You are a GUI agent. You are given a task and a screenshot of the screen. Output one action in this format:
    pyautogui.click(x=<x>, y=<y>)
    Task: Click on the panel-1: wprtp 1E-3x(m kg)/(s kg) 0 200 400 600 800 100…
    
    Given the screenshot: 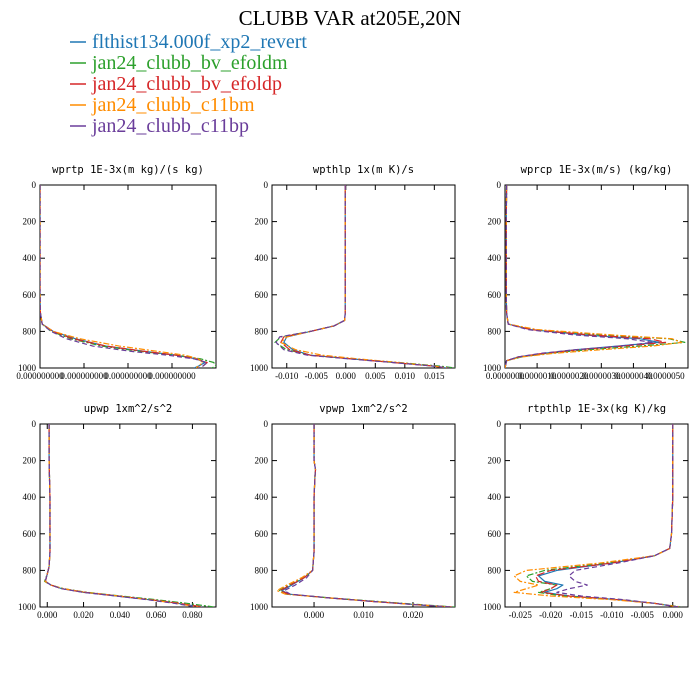 What is the action you would take?
    pyautogui.click(x=116, y=272)
    